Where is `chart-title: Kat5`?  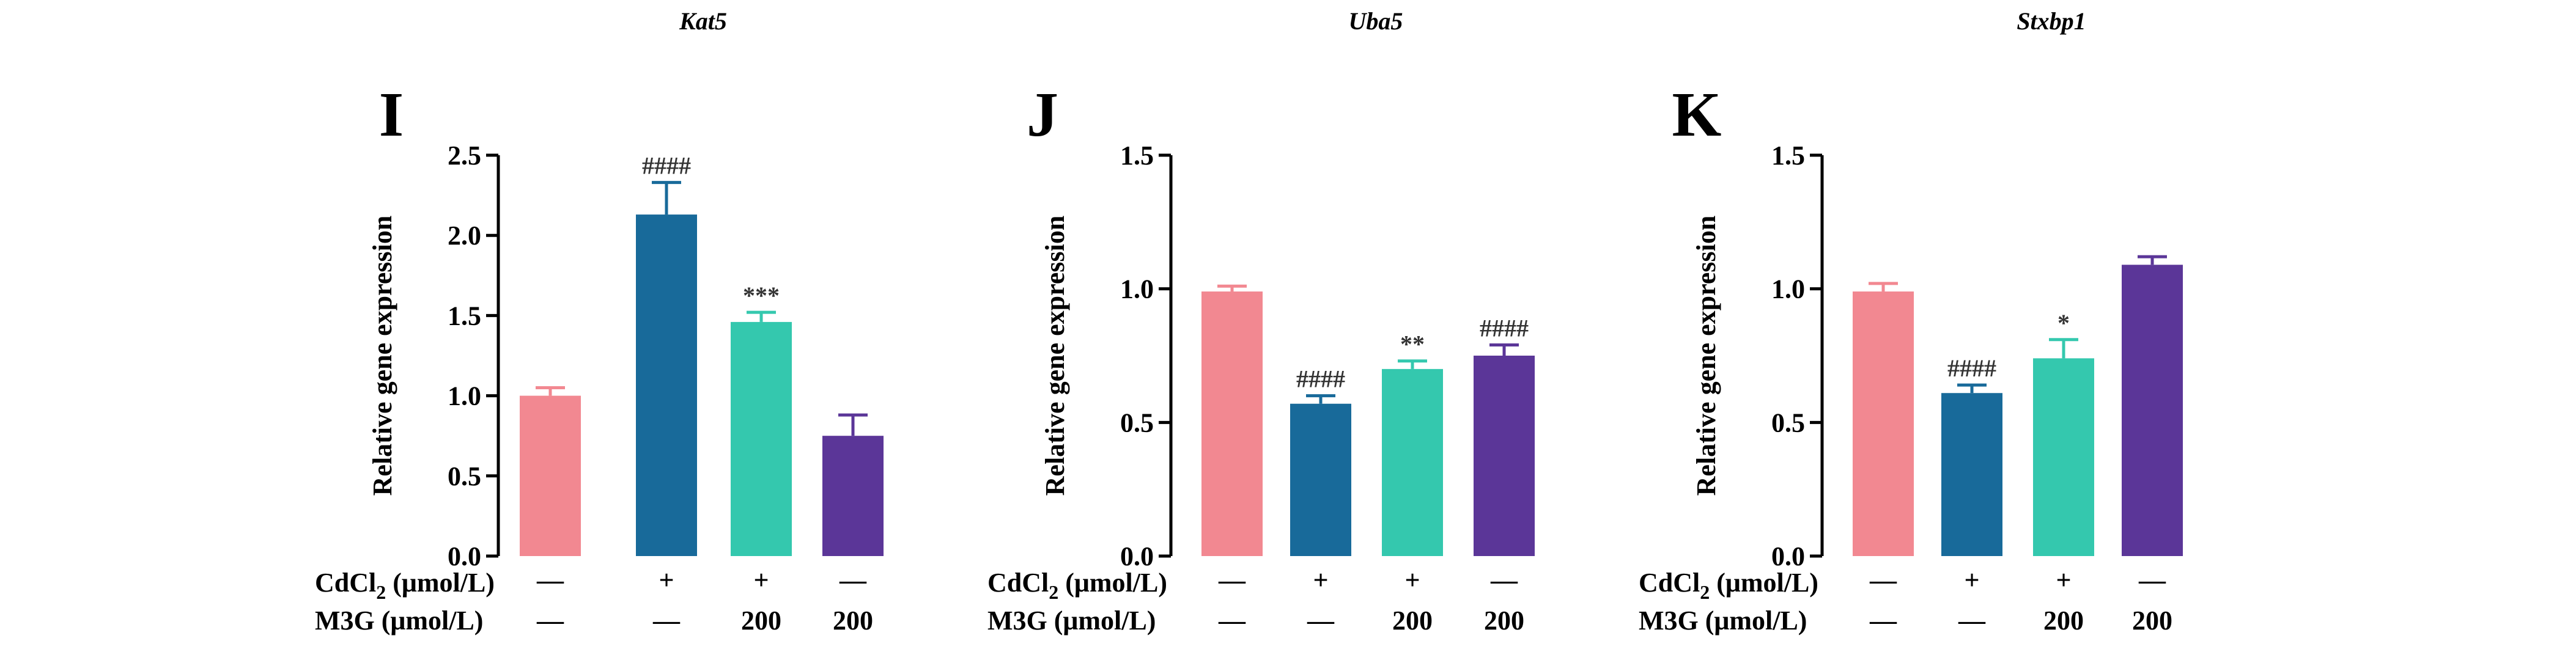 chart-title: Kat5 is located at coordinates (703, 21).